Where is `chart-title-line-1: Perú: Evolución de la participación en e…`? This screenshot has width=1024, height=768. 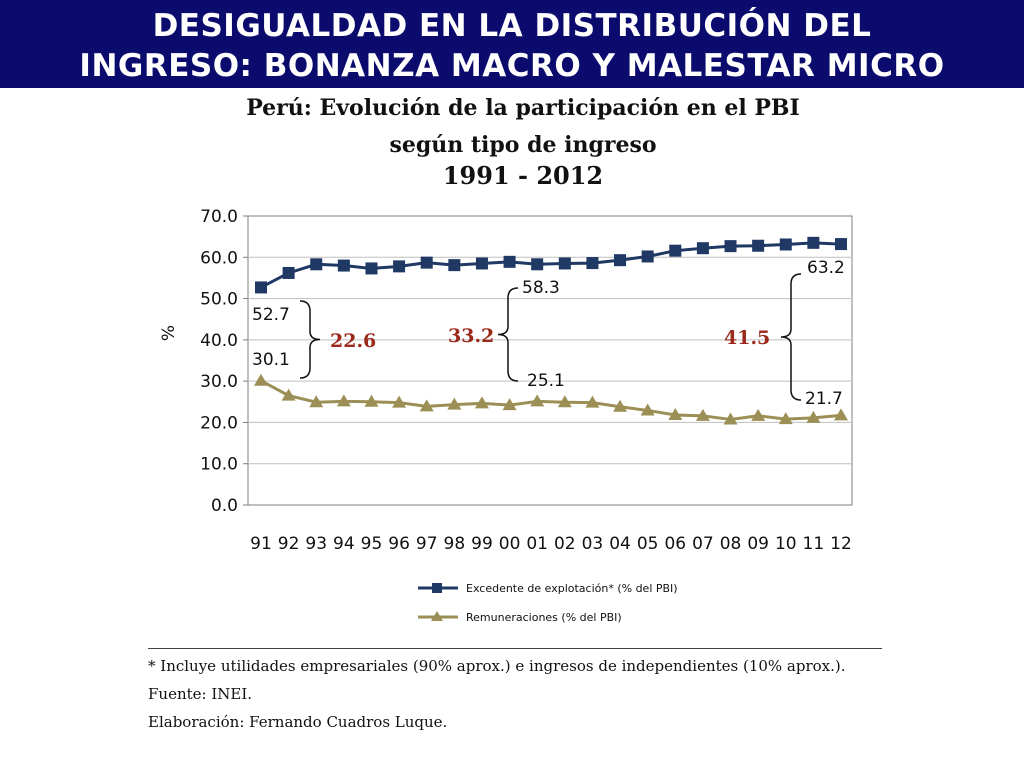 chart-title-line-1: Perú: Evolución de la participación en e… is located at coordinates (523, 108).